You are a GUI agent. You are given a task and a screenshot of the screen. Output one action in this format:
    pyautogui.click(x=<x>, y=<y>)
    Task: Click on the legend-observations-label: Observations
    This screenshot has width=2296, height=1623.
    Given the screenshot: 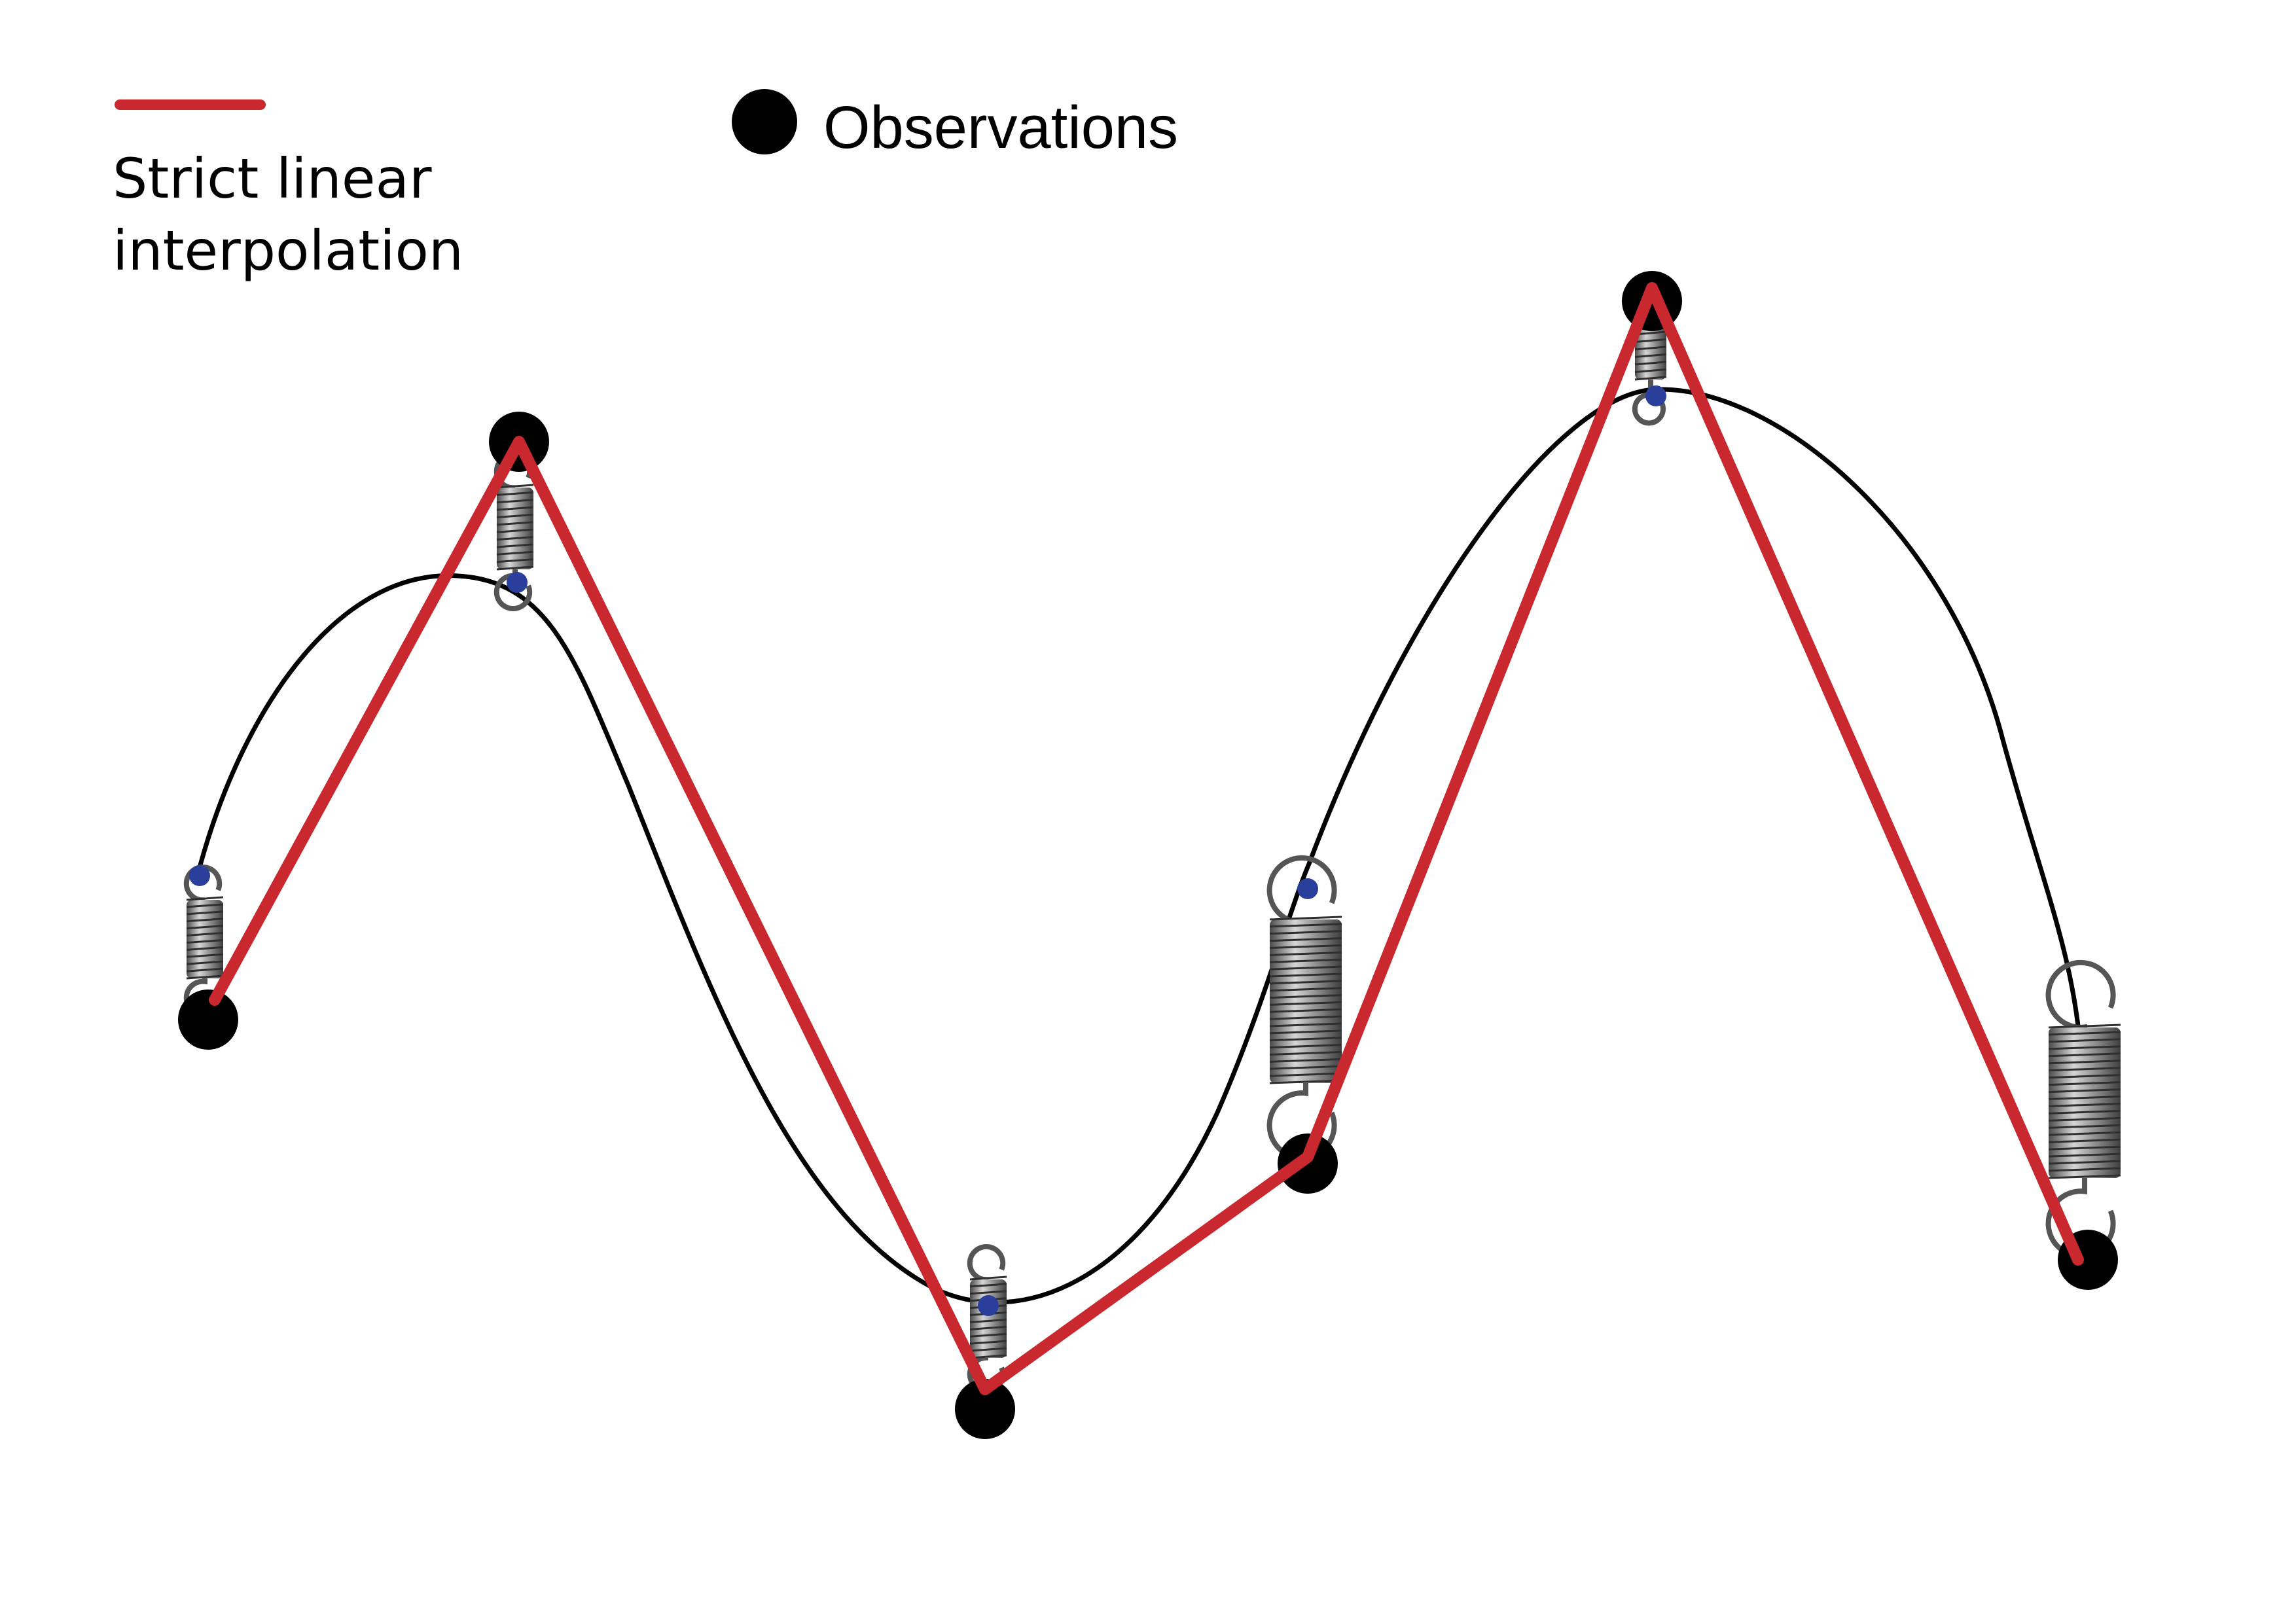 What is the action you would take?
    pyautogui.click(x=1001, y=127)
    